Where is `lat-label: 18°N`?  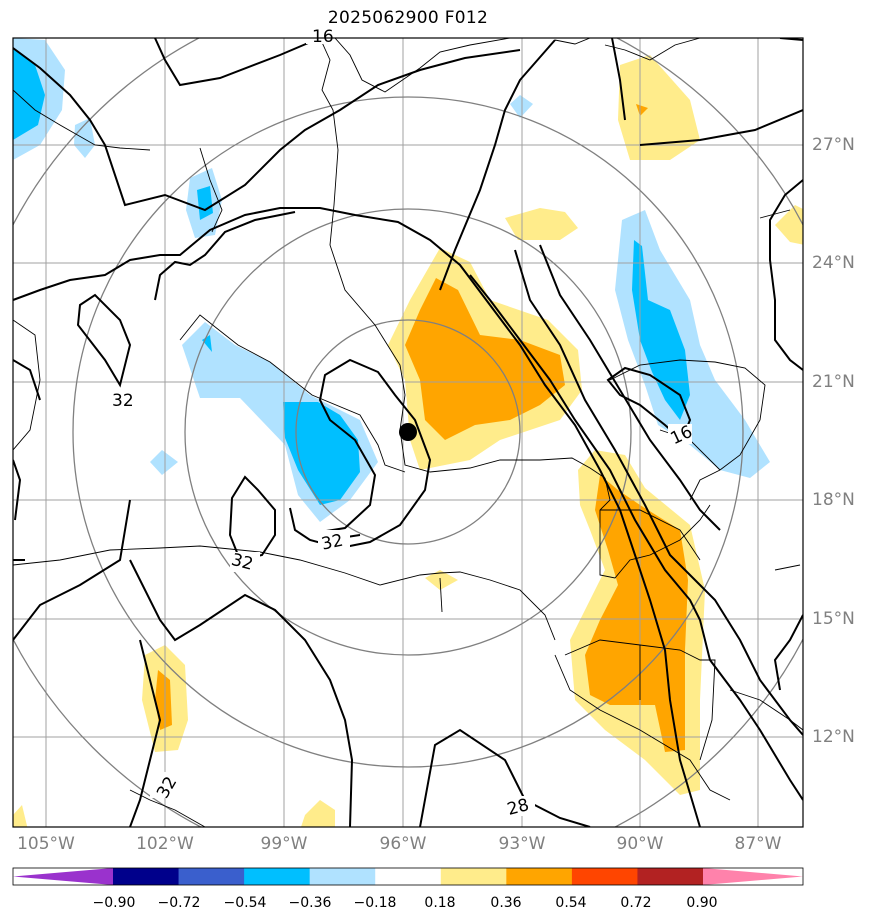
lat-label: 18°N is located at coordinates (833, 500).